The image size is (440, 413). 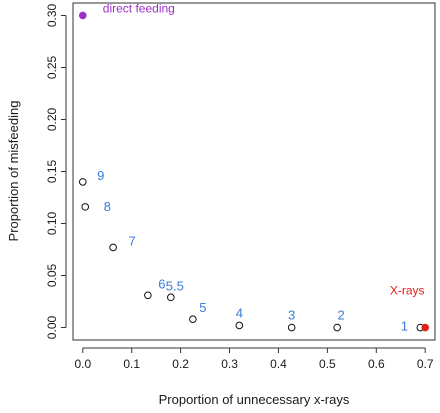 I want to click on x-tick-label: 0.2, so click(x=180, y=364).